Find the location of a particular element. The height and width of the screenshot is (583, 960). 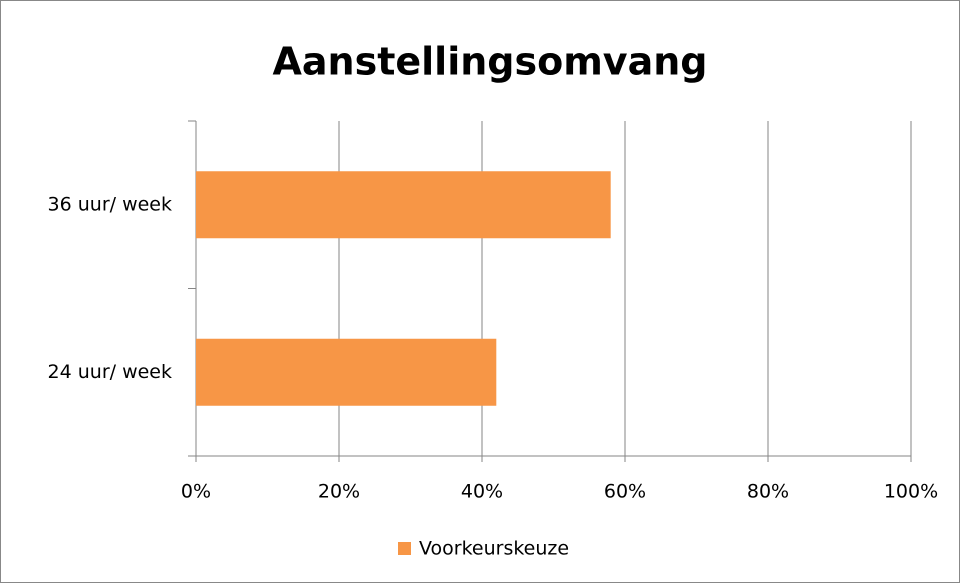

x-tick-label: 0% is located at coordinates (196, 492).